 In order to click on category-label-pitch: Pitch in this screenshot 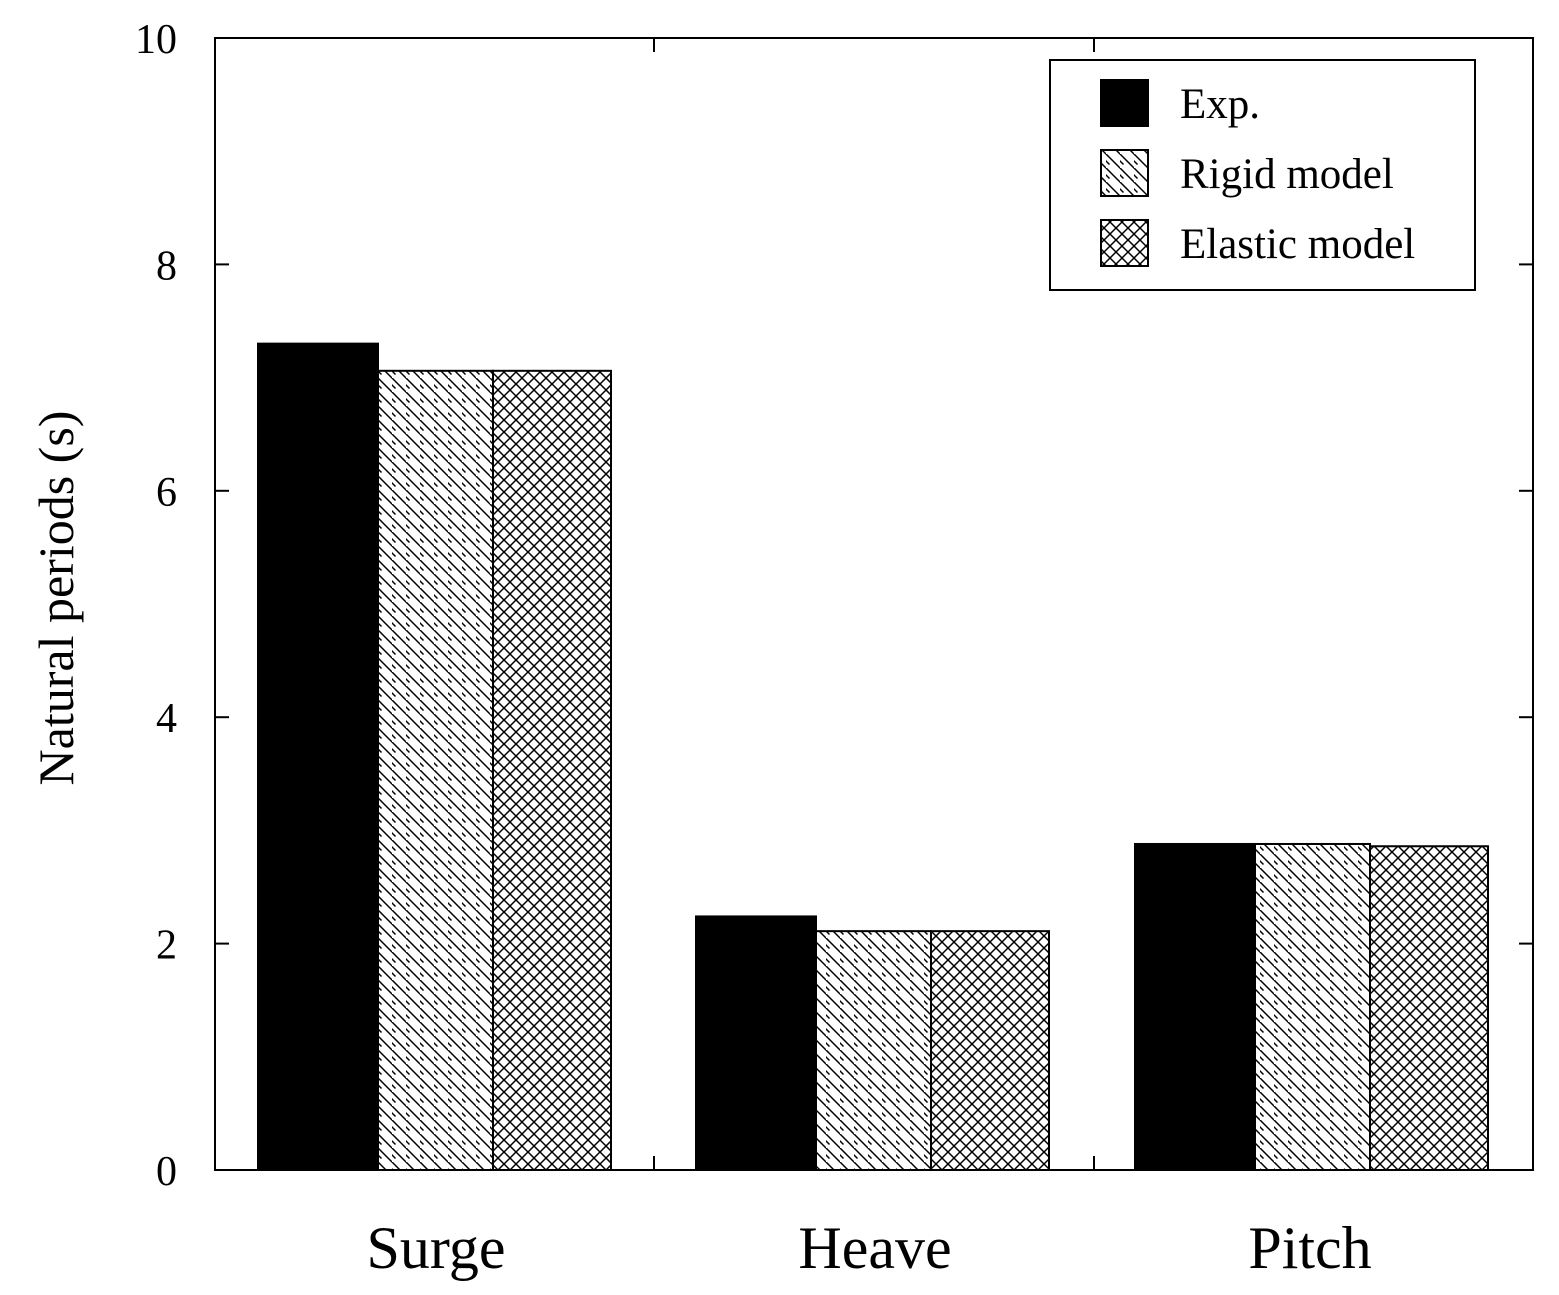, I will do `click(1309, 1248)`.